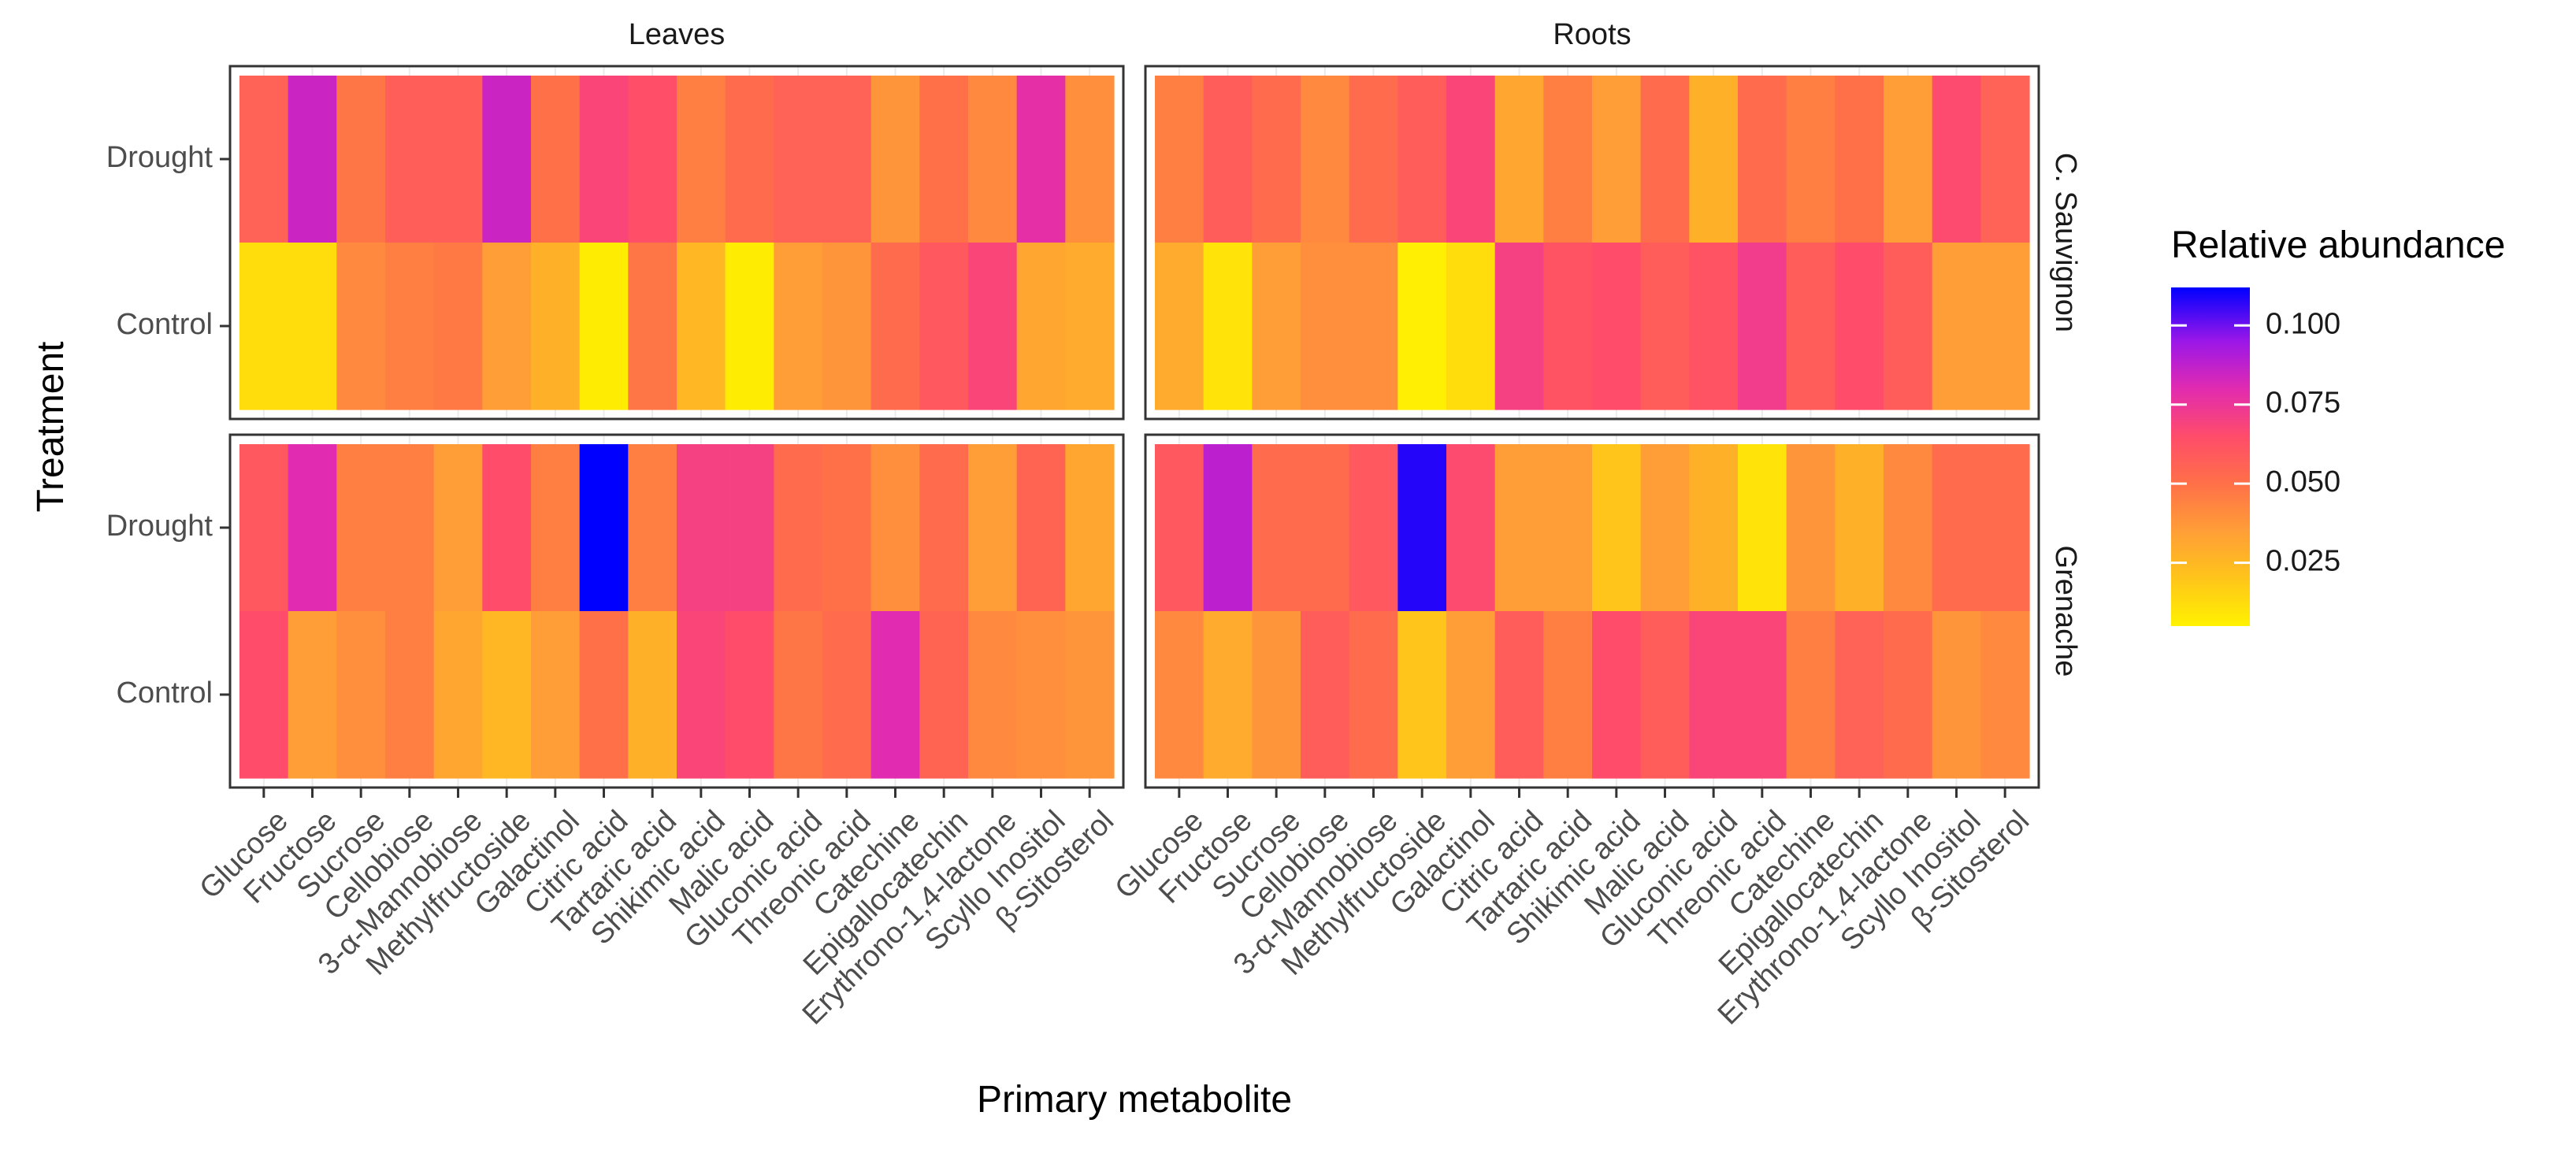 The width and height of the screenshot is (2576, 1149). I want to click on legend-title: Relative abundance, so click(2338, 245).